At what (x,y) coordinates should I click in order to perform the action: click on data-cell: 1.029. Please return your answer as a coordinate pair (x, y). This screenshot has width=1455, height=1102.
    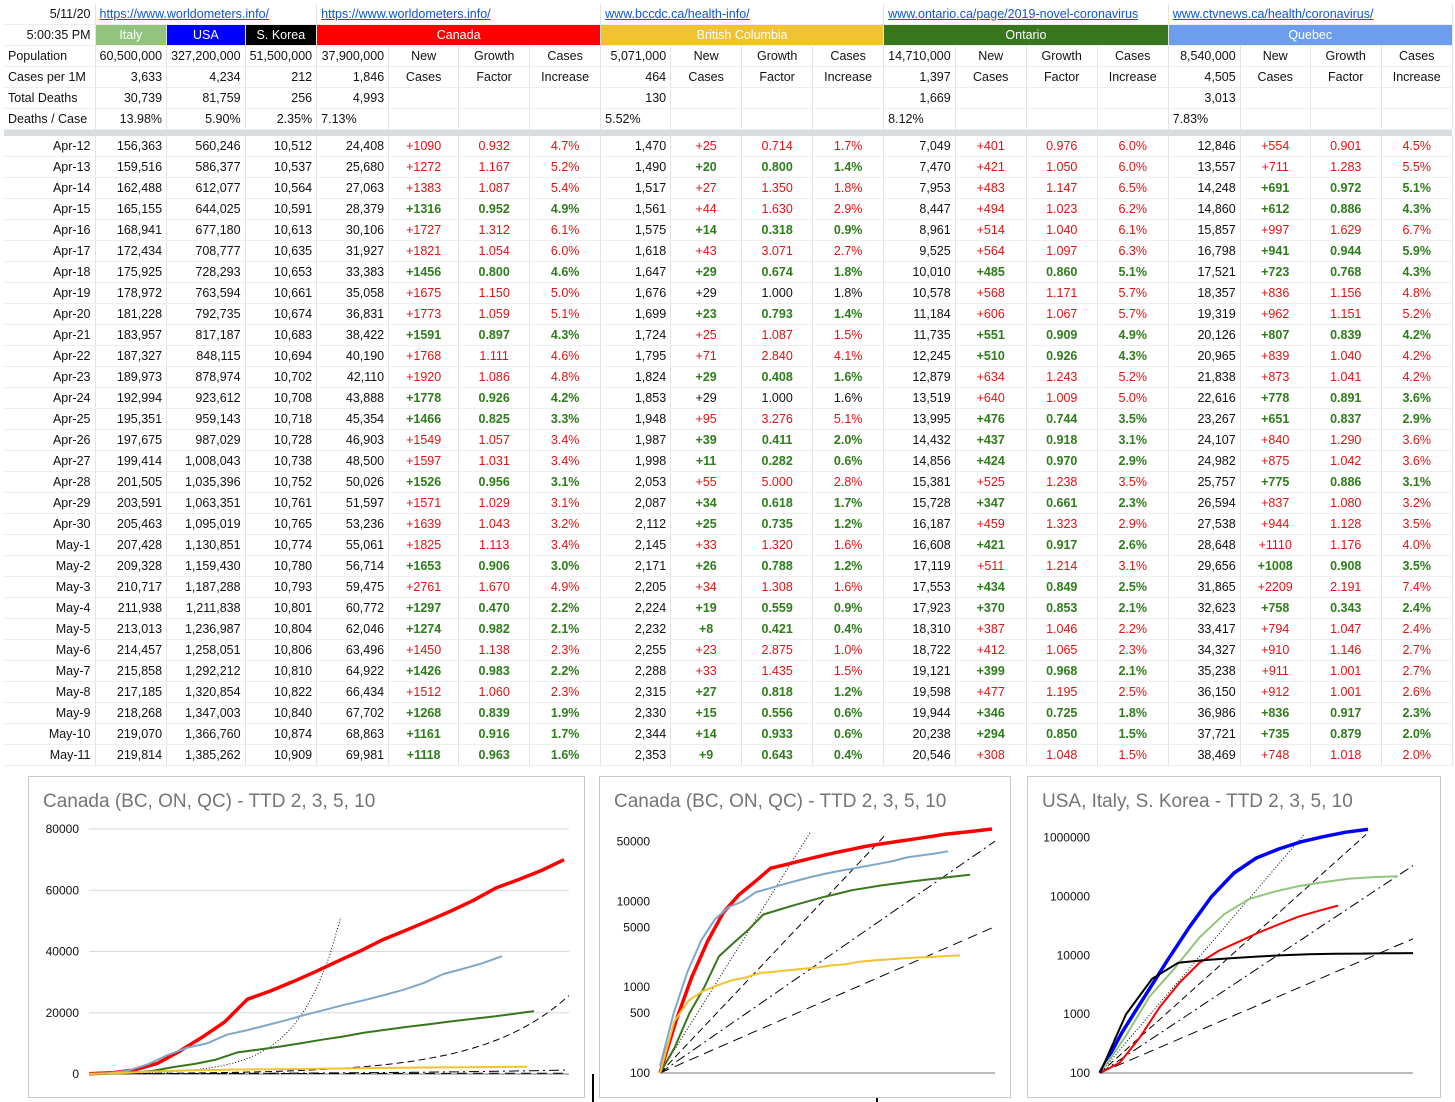
    Looking at the image, I should click on (494, 503).